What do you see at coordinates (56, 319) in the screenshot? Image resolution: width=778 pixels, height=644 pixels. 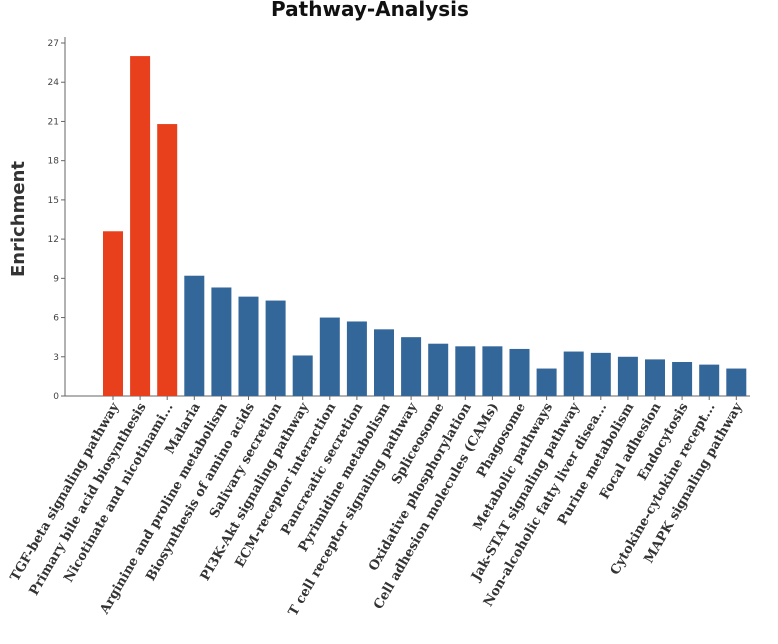 I see `y-tick-label: 6` at bounding box center [56, 319].